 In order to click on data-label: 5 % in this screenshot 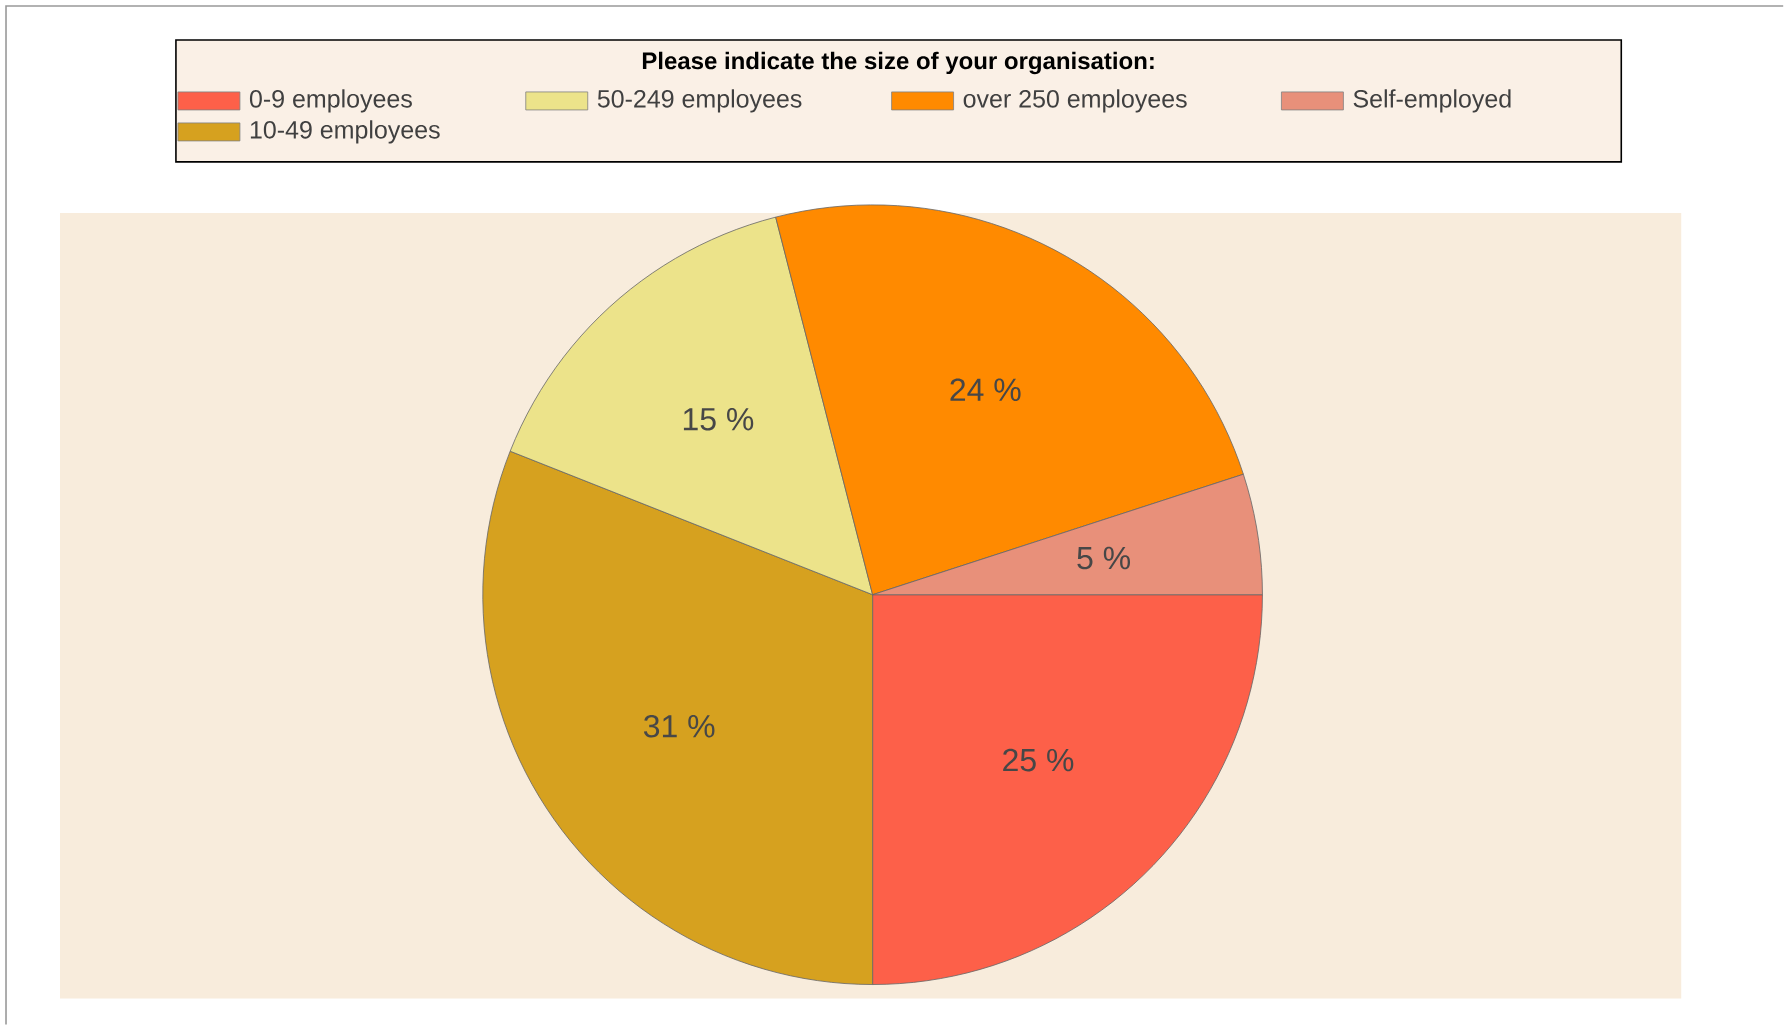, I will do `click(1104, 558)`.